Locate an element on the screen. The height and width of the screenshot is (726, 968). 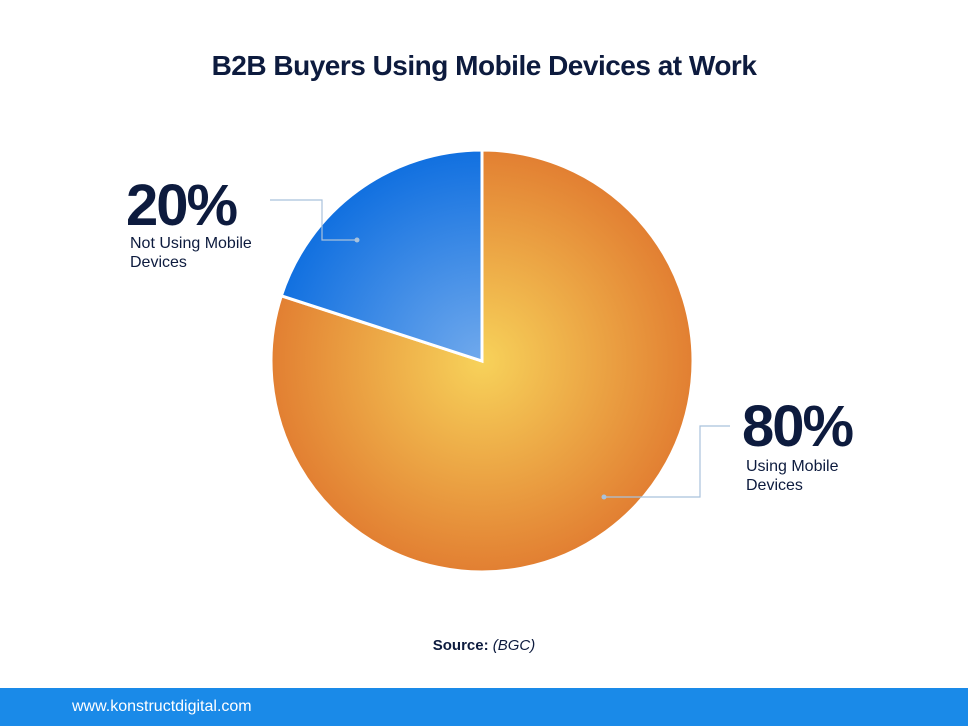
chart-title: B2B Buyers Using Mobile Devices at Work is located at coordinates (484, 65).